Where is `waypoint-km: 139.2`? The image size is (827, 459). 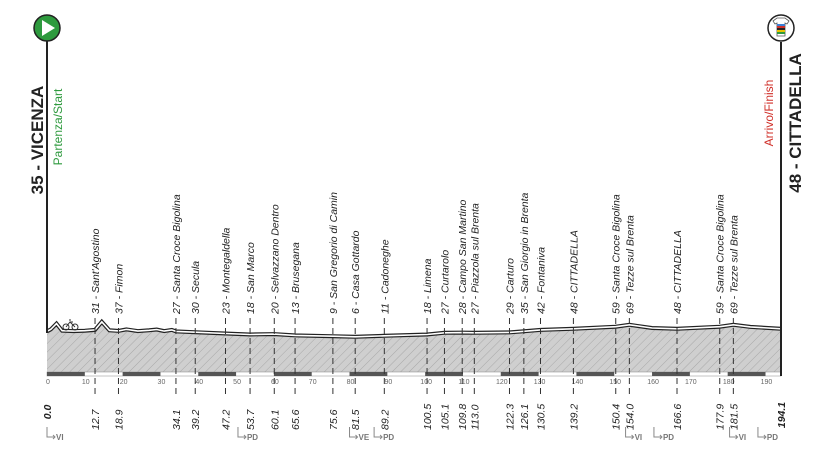
waypoint-km: 139.2 is located at coordinates (574, 417).